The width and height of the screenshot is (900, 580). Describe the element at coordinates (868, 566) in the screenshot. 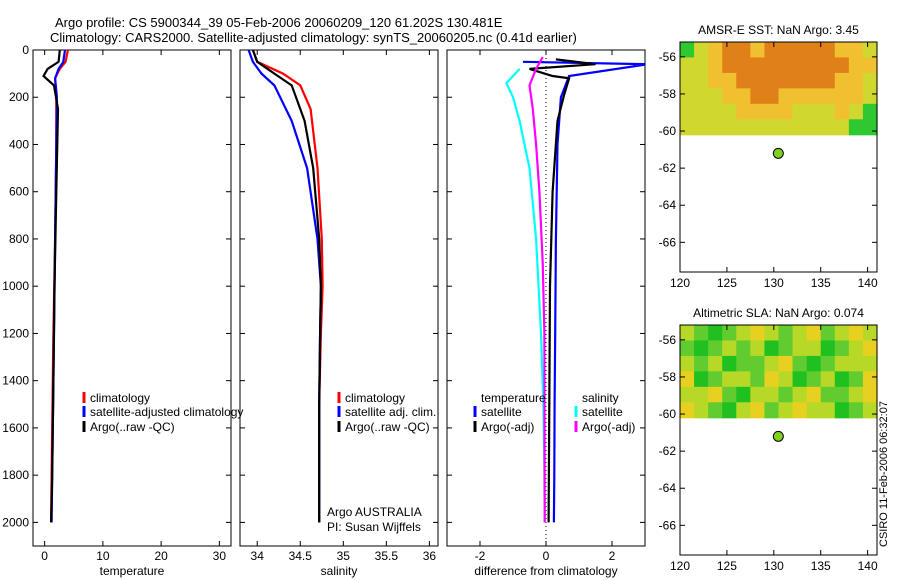

I see `x-tick-label: 140` at that location.